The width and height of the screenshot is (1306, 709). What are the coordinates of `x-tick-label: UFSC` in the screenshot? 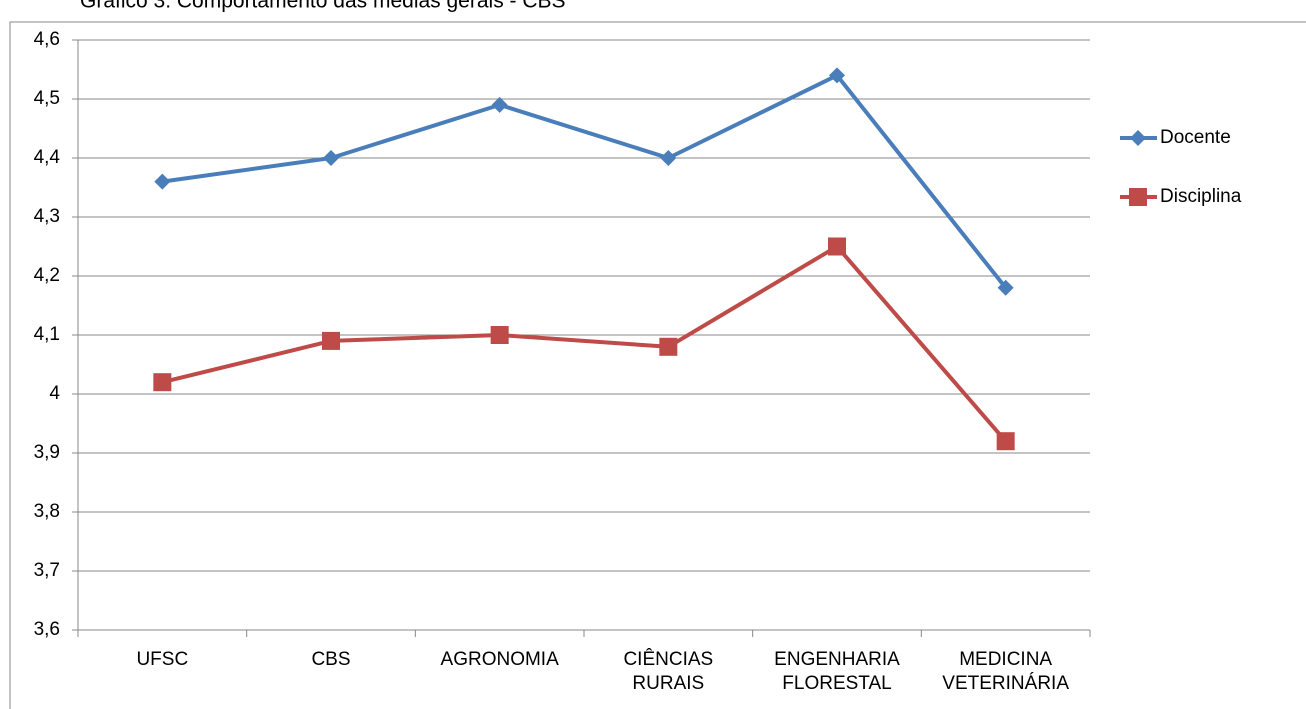 It's located at (162, 659).